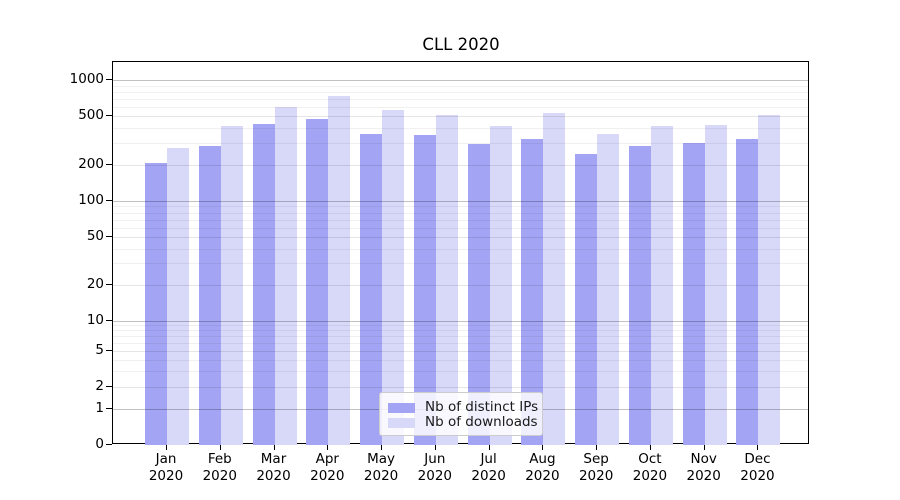  Describe the element at coordinates (543, 447) in the screenshot. I see `x-tick-aug` at that location.